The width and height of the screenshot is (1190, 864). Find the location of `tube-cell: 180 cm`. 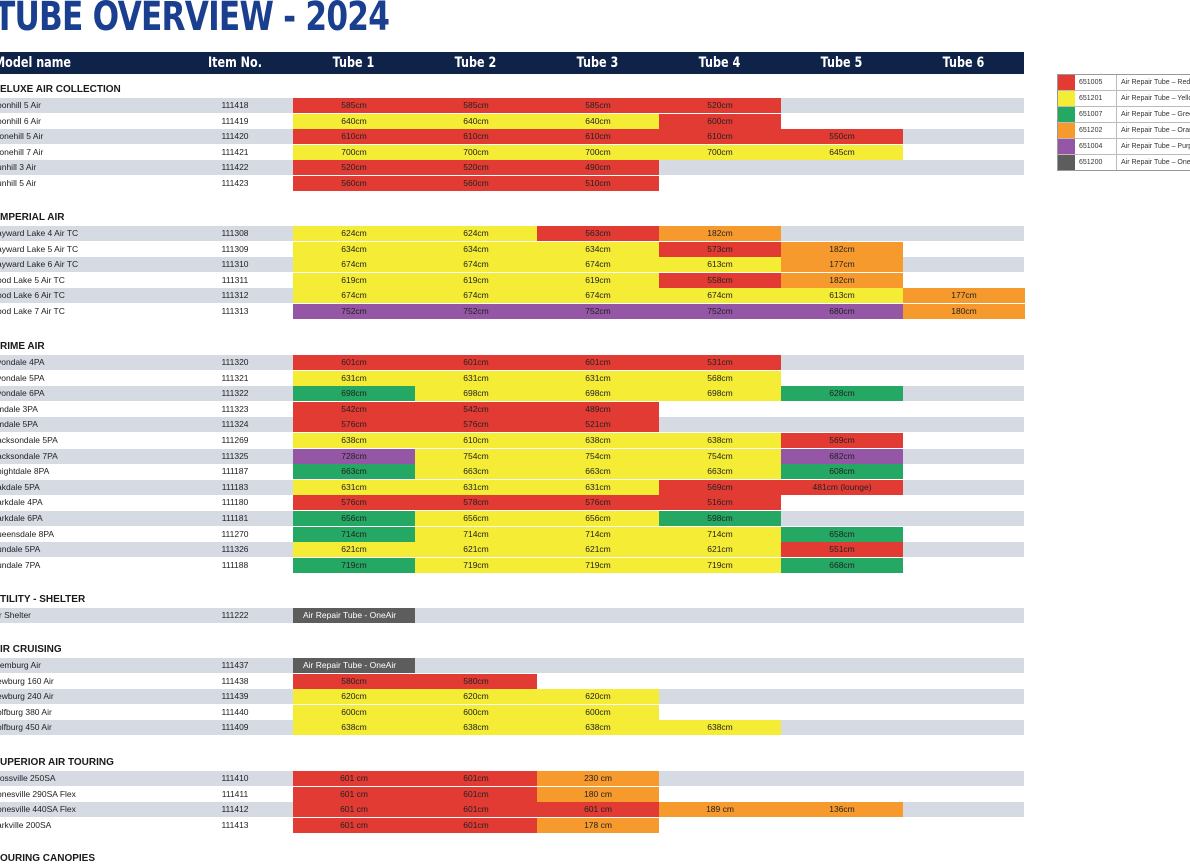

tube-cell: 180 cm is located at coordinates (598, 794).